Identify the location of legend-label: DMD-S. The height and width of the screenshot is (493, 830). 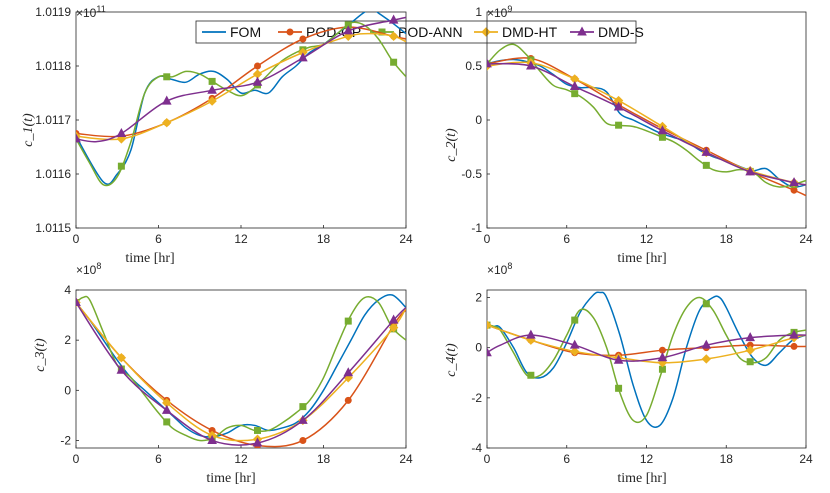
(621, 32).